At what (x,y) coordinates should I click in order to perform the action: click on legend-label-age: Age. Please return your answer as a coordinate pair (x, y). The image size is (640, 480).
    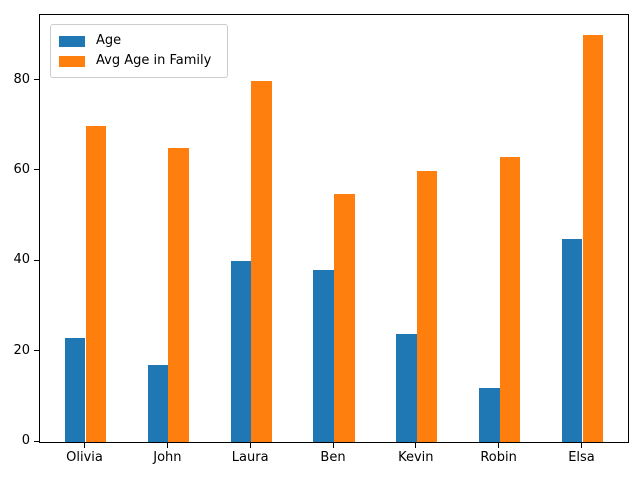
    Looking at the image, I should click on (109, 40).